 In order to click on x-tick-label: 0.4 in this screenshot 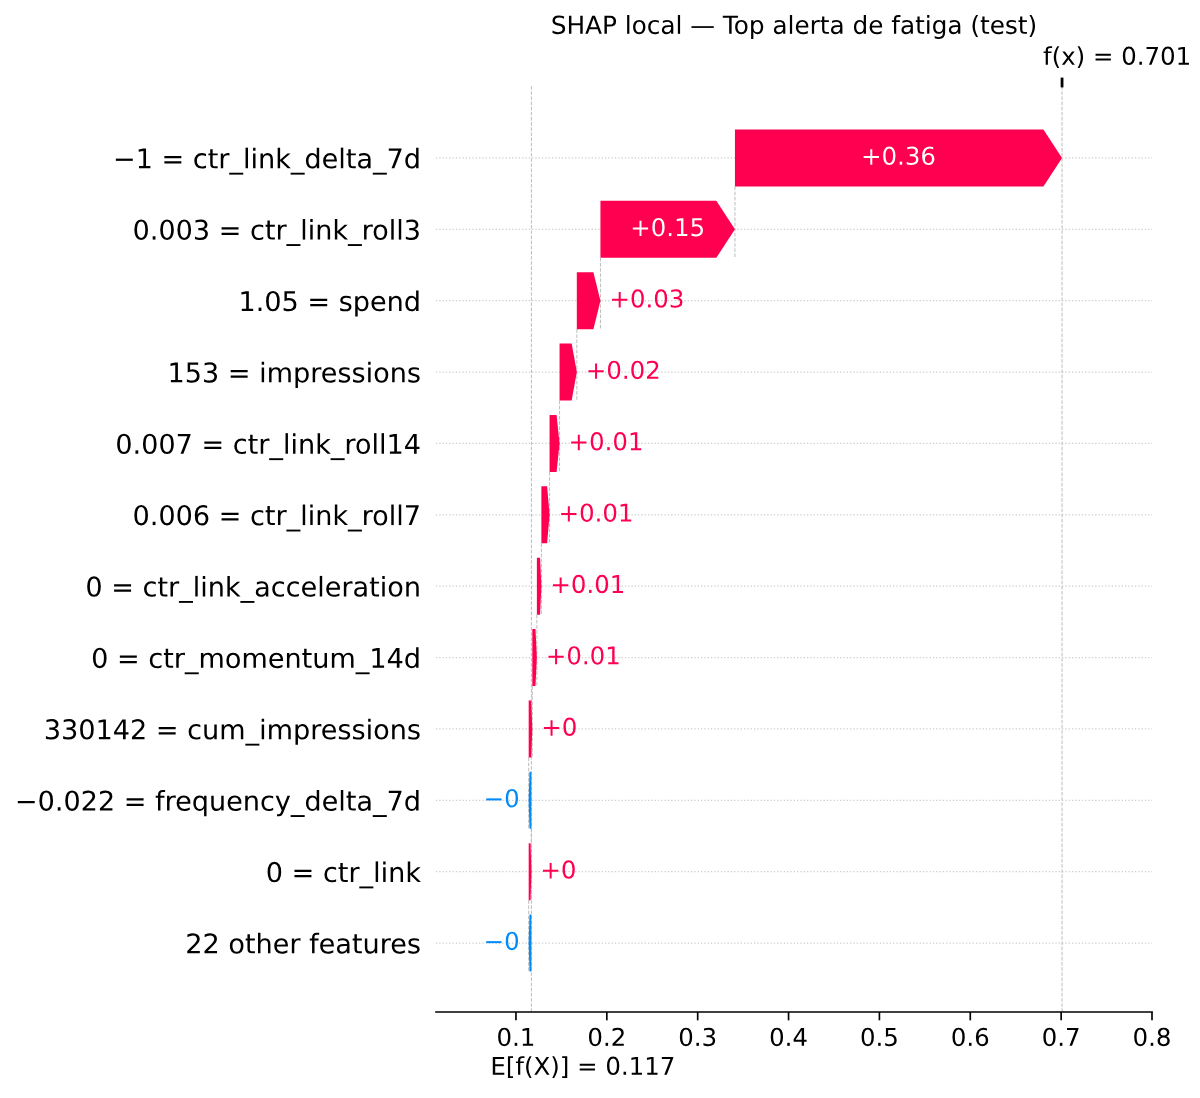, I will do `click(788, 1037)`.